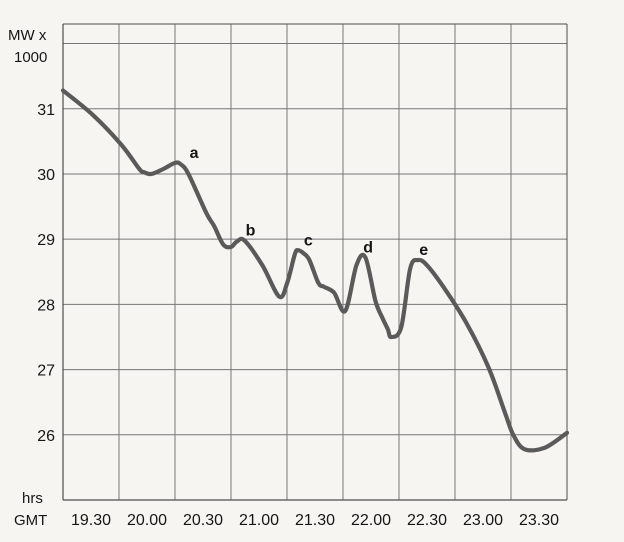  What do you see at coordinates (194, 153) in the screenshot?
I see `annotation-label-a: a` at bounding box center [194, 153].